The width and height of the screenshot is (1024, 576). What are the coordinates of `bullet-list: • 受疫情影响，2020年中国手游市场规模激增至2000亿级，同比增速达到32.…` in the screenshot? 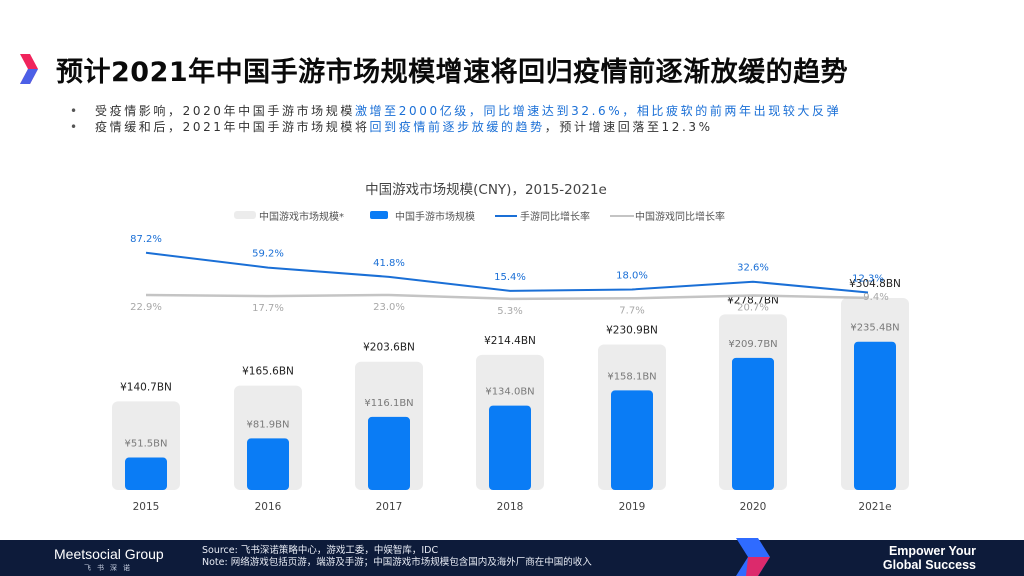 It's located at (455, 119).